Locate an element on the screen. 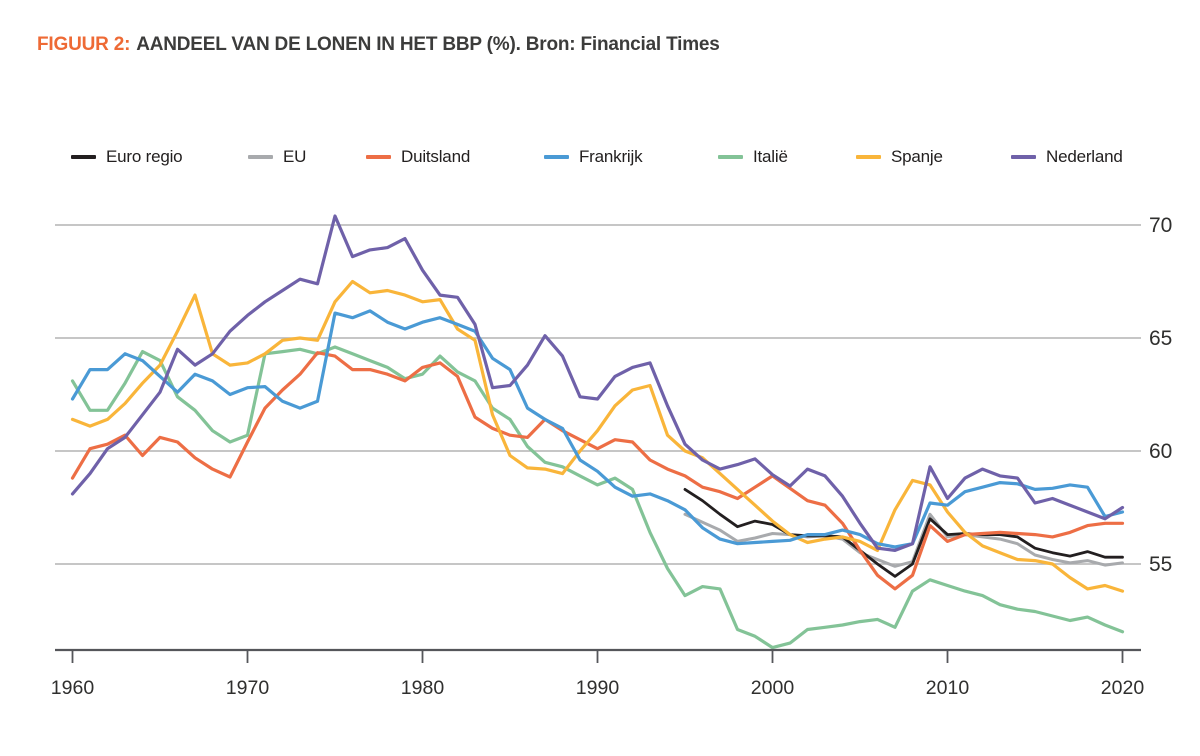 Image resolution: width=1200 pixels, height=756 pixels. x-tick-label-1980: 1980 is located at coordinates (423, 688).